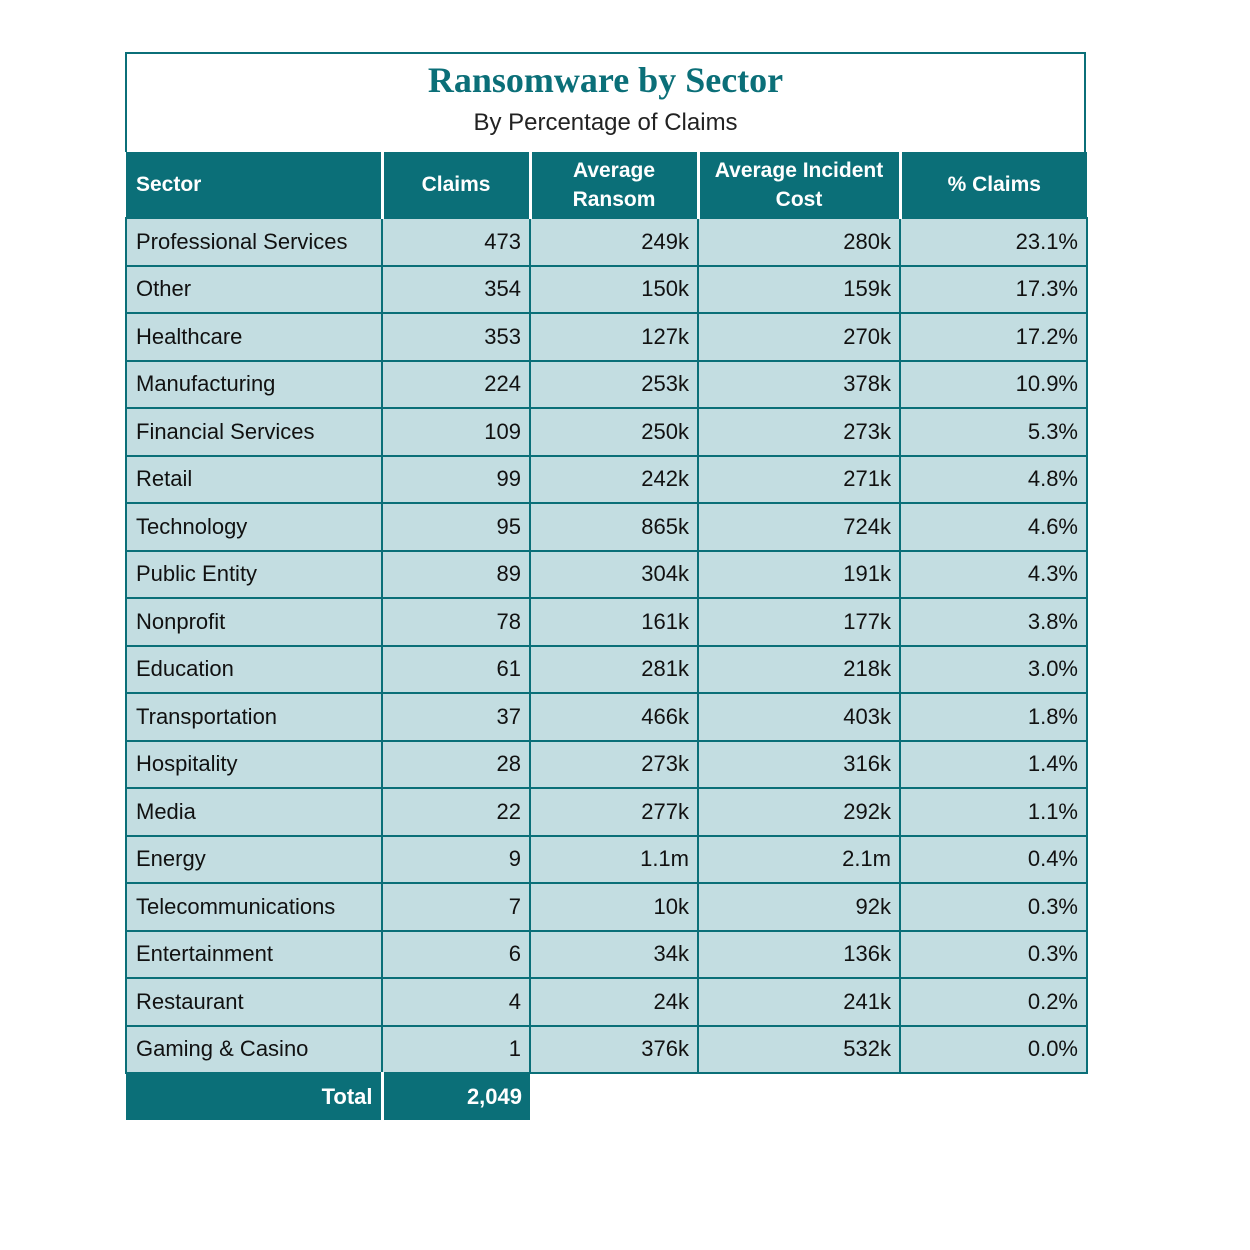 The height and width of the screenshot is (1250, 1250). What do you see at coordinates (614, 812) in the screenshot?
I see `value-cell: 277k` at bounding box center [614, 812].